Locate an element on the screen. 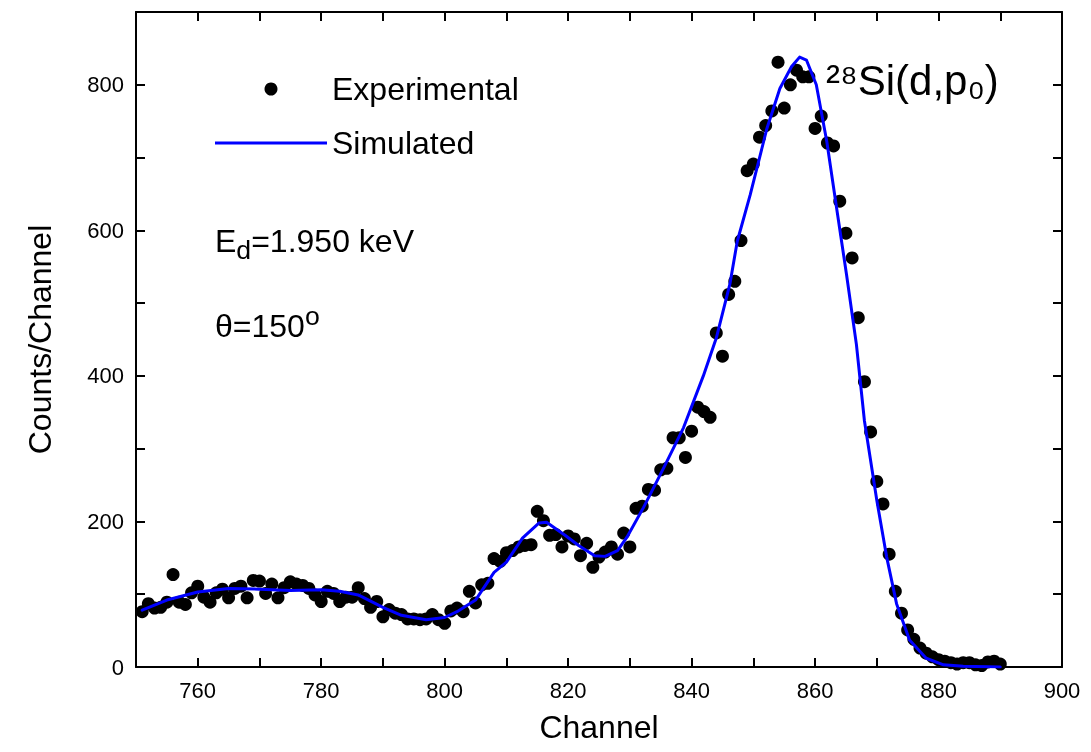 The height and width of the screenshot is (752, 1091). y-tick-label: 800 is located at coordinates (105, 85).